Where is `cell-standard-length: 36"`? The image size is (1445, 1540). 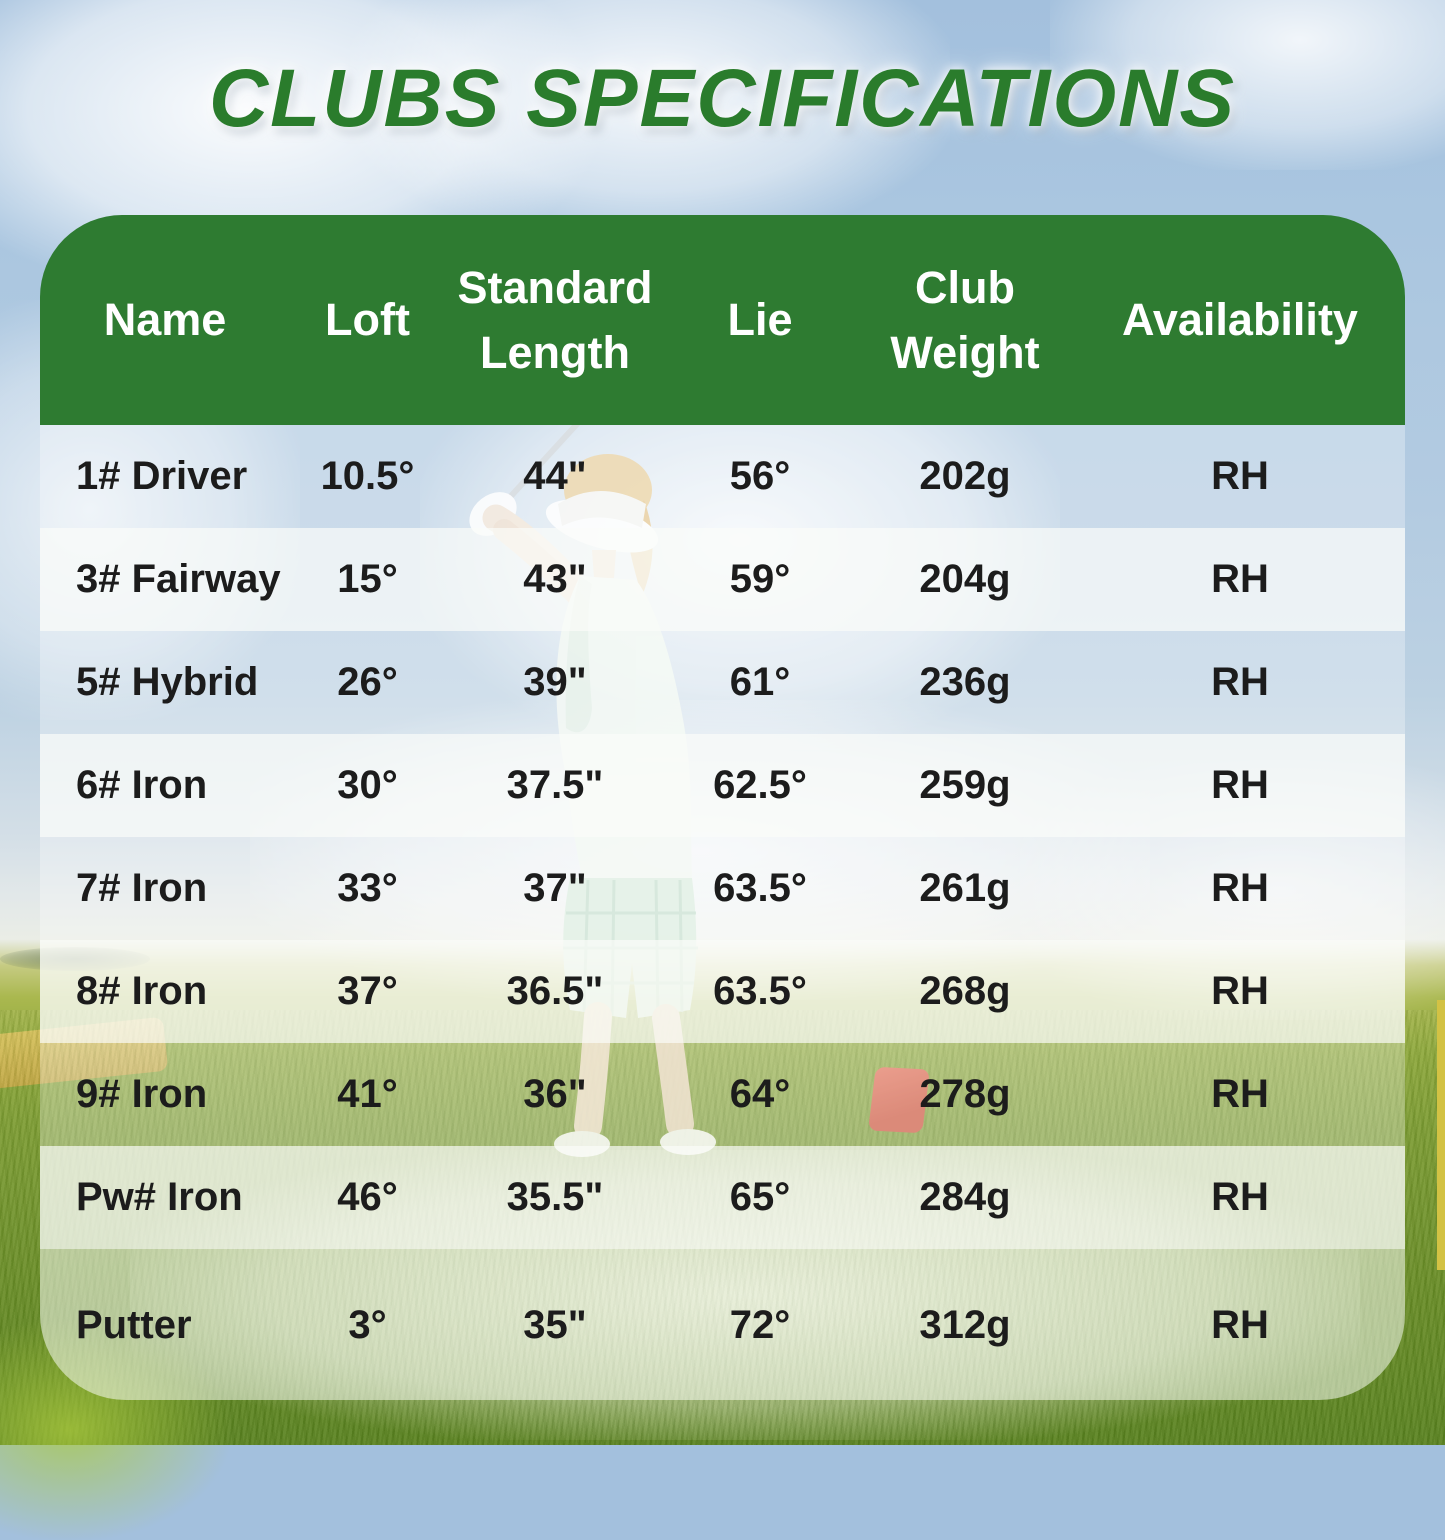 cell-standard-length: 36" is located at coordinates (555, 1094).